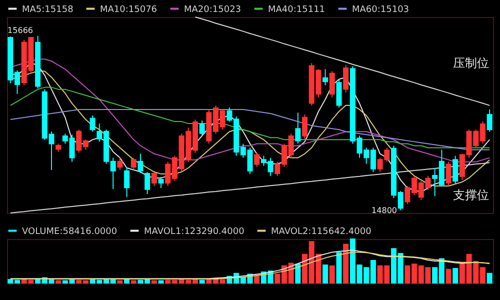 This screenshot has height=300, width=500. I want to click on legend-label: MAVOL1:123290.4000, so click(194, 231).